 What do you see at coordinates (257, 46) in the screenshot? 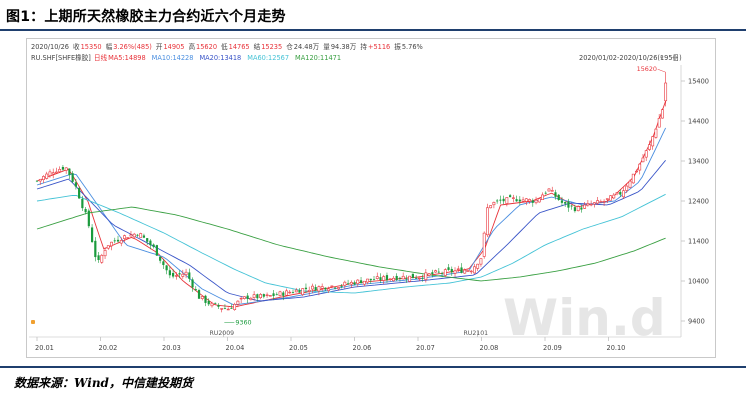
I see `info-settle-label: 结` at bounding box center [257, 46].